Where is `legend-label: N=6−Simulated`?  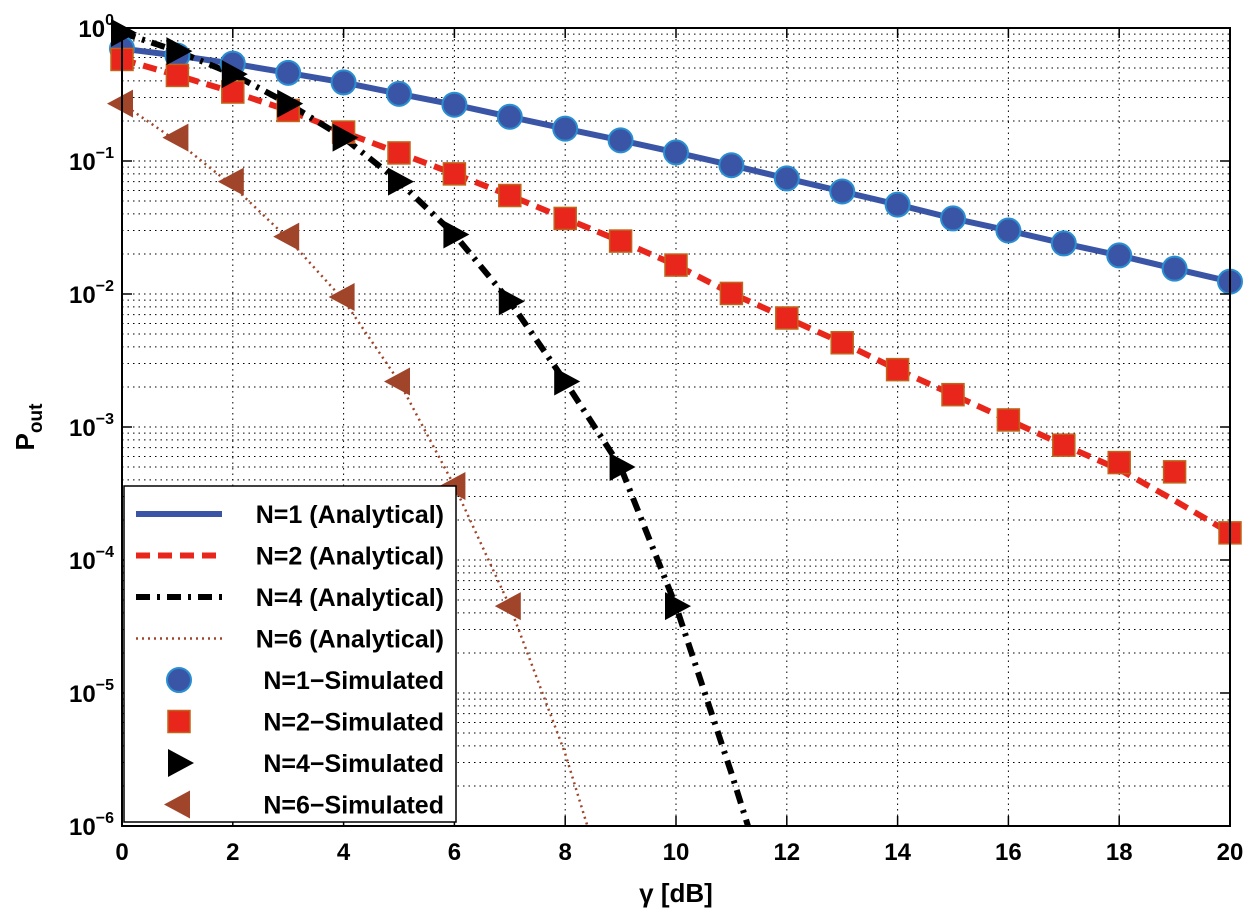 legend-label: N=6−Simulated is located at coordinates (353, 806).